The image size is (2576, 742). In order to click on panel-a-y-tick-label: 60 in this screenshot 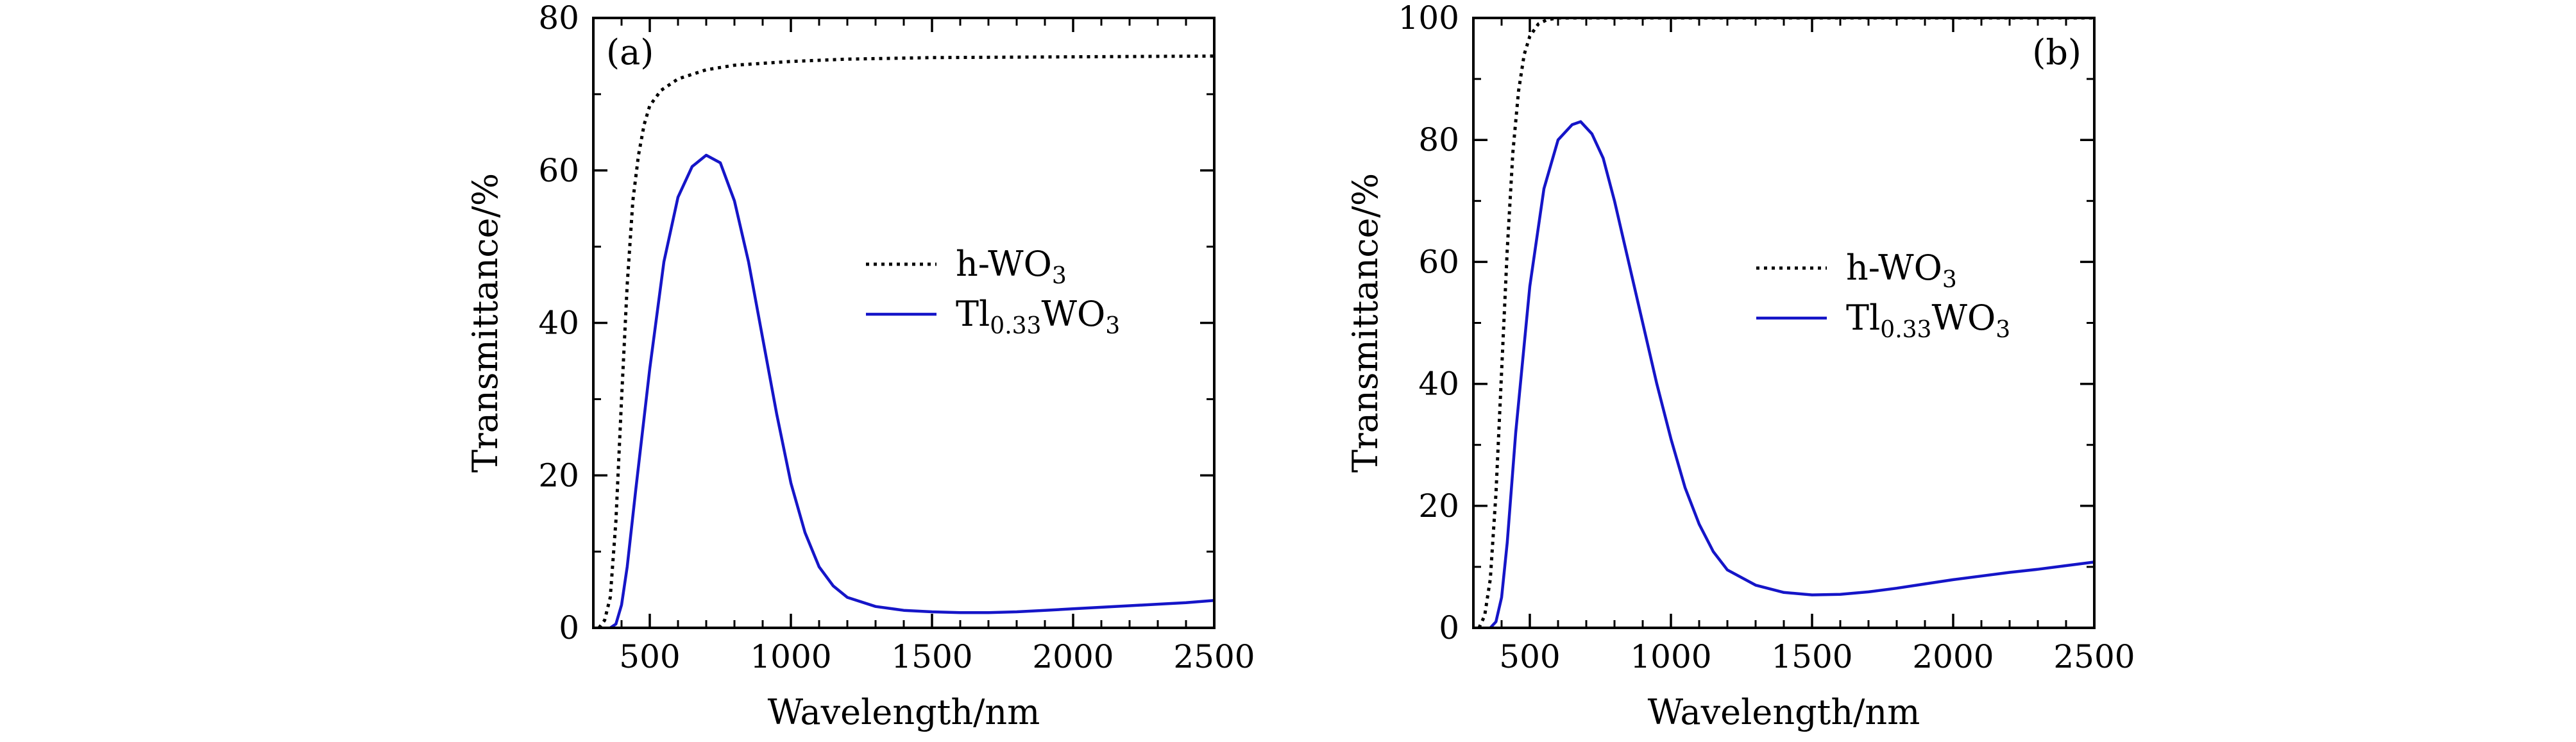, I will do `click(558, 170)`.